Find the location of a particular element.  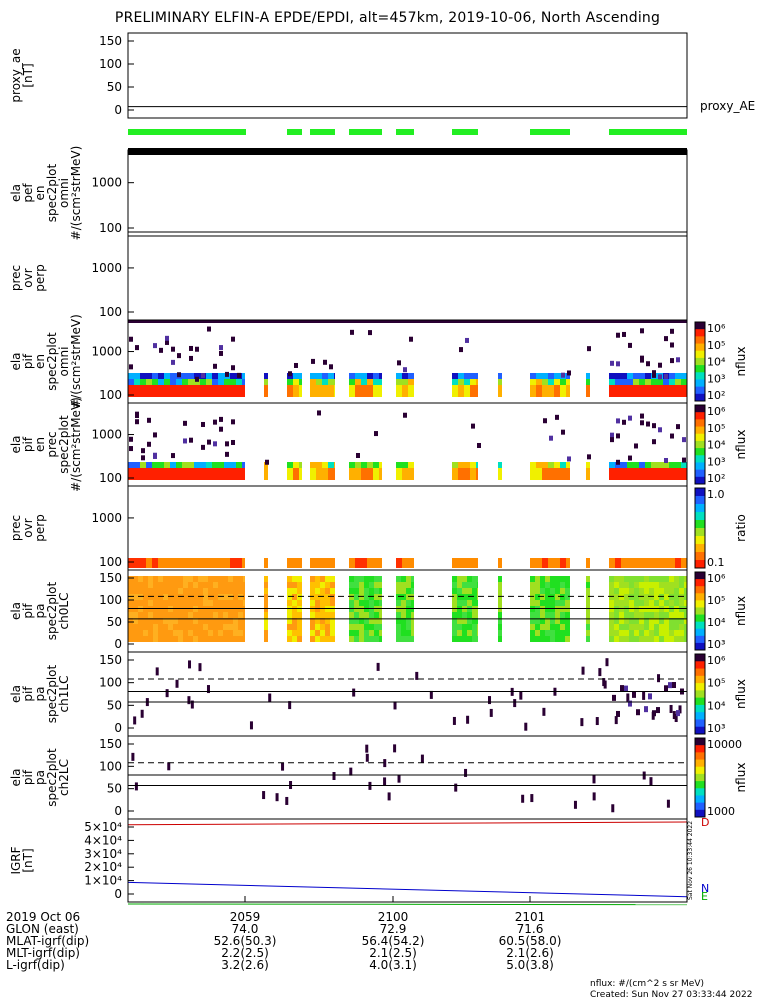

y-axis-label: ela is located at coordinates (16, 444).